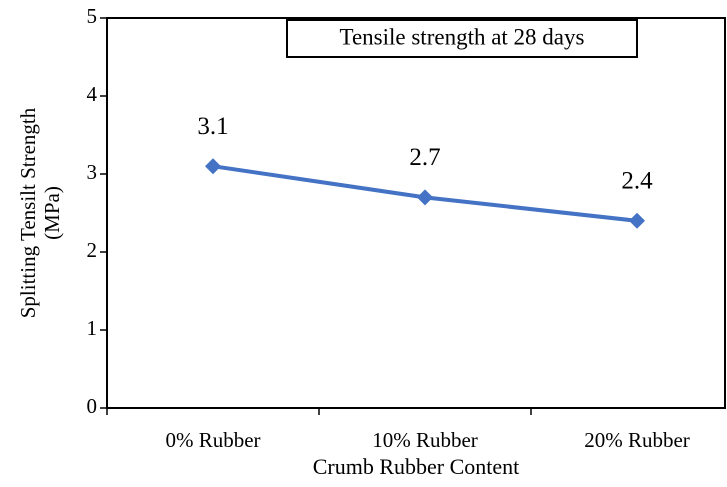 Image resolution: width=727 pixels, height=487 pixels. What do you see at coordinates (424, 157) in the screenshot?
I see `data-label: 2.7` at bounding box center [424, 157].